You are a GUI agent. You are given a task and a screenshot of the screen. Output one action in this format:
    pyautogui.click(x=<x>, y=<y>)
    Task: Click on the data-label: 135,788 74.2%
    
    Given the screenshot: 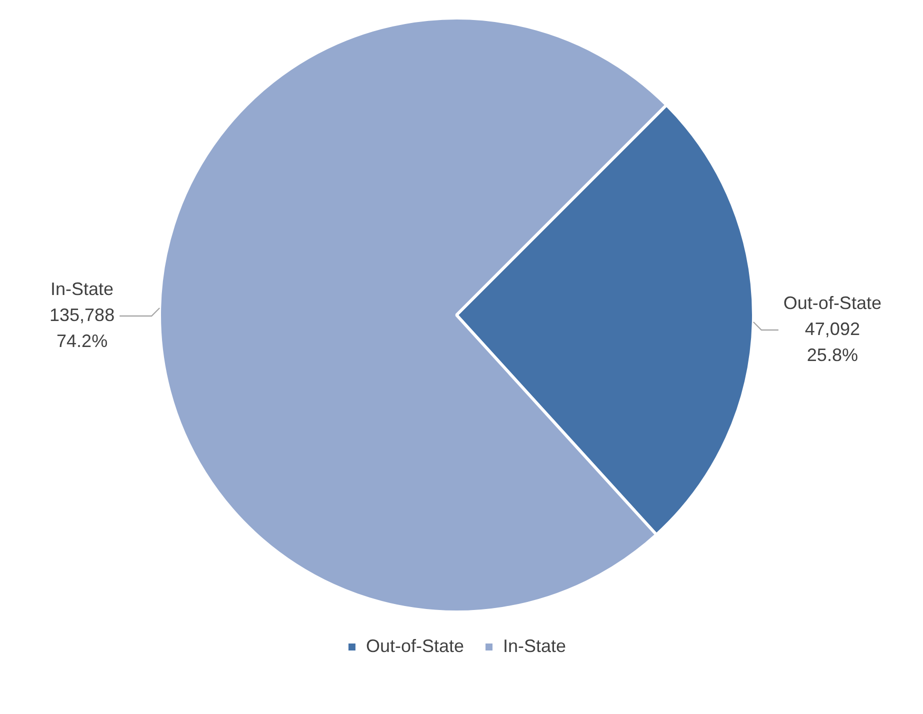 What is the action you would take?
    pyautogui.click(x=82, y=327)
    